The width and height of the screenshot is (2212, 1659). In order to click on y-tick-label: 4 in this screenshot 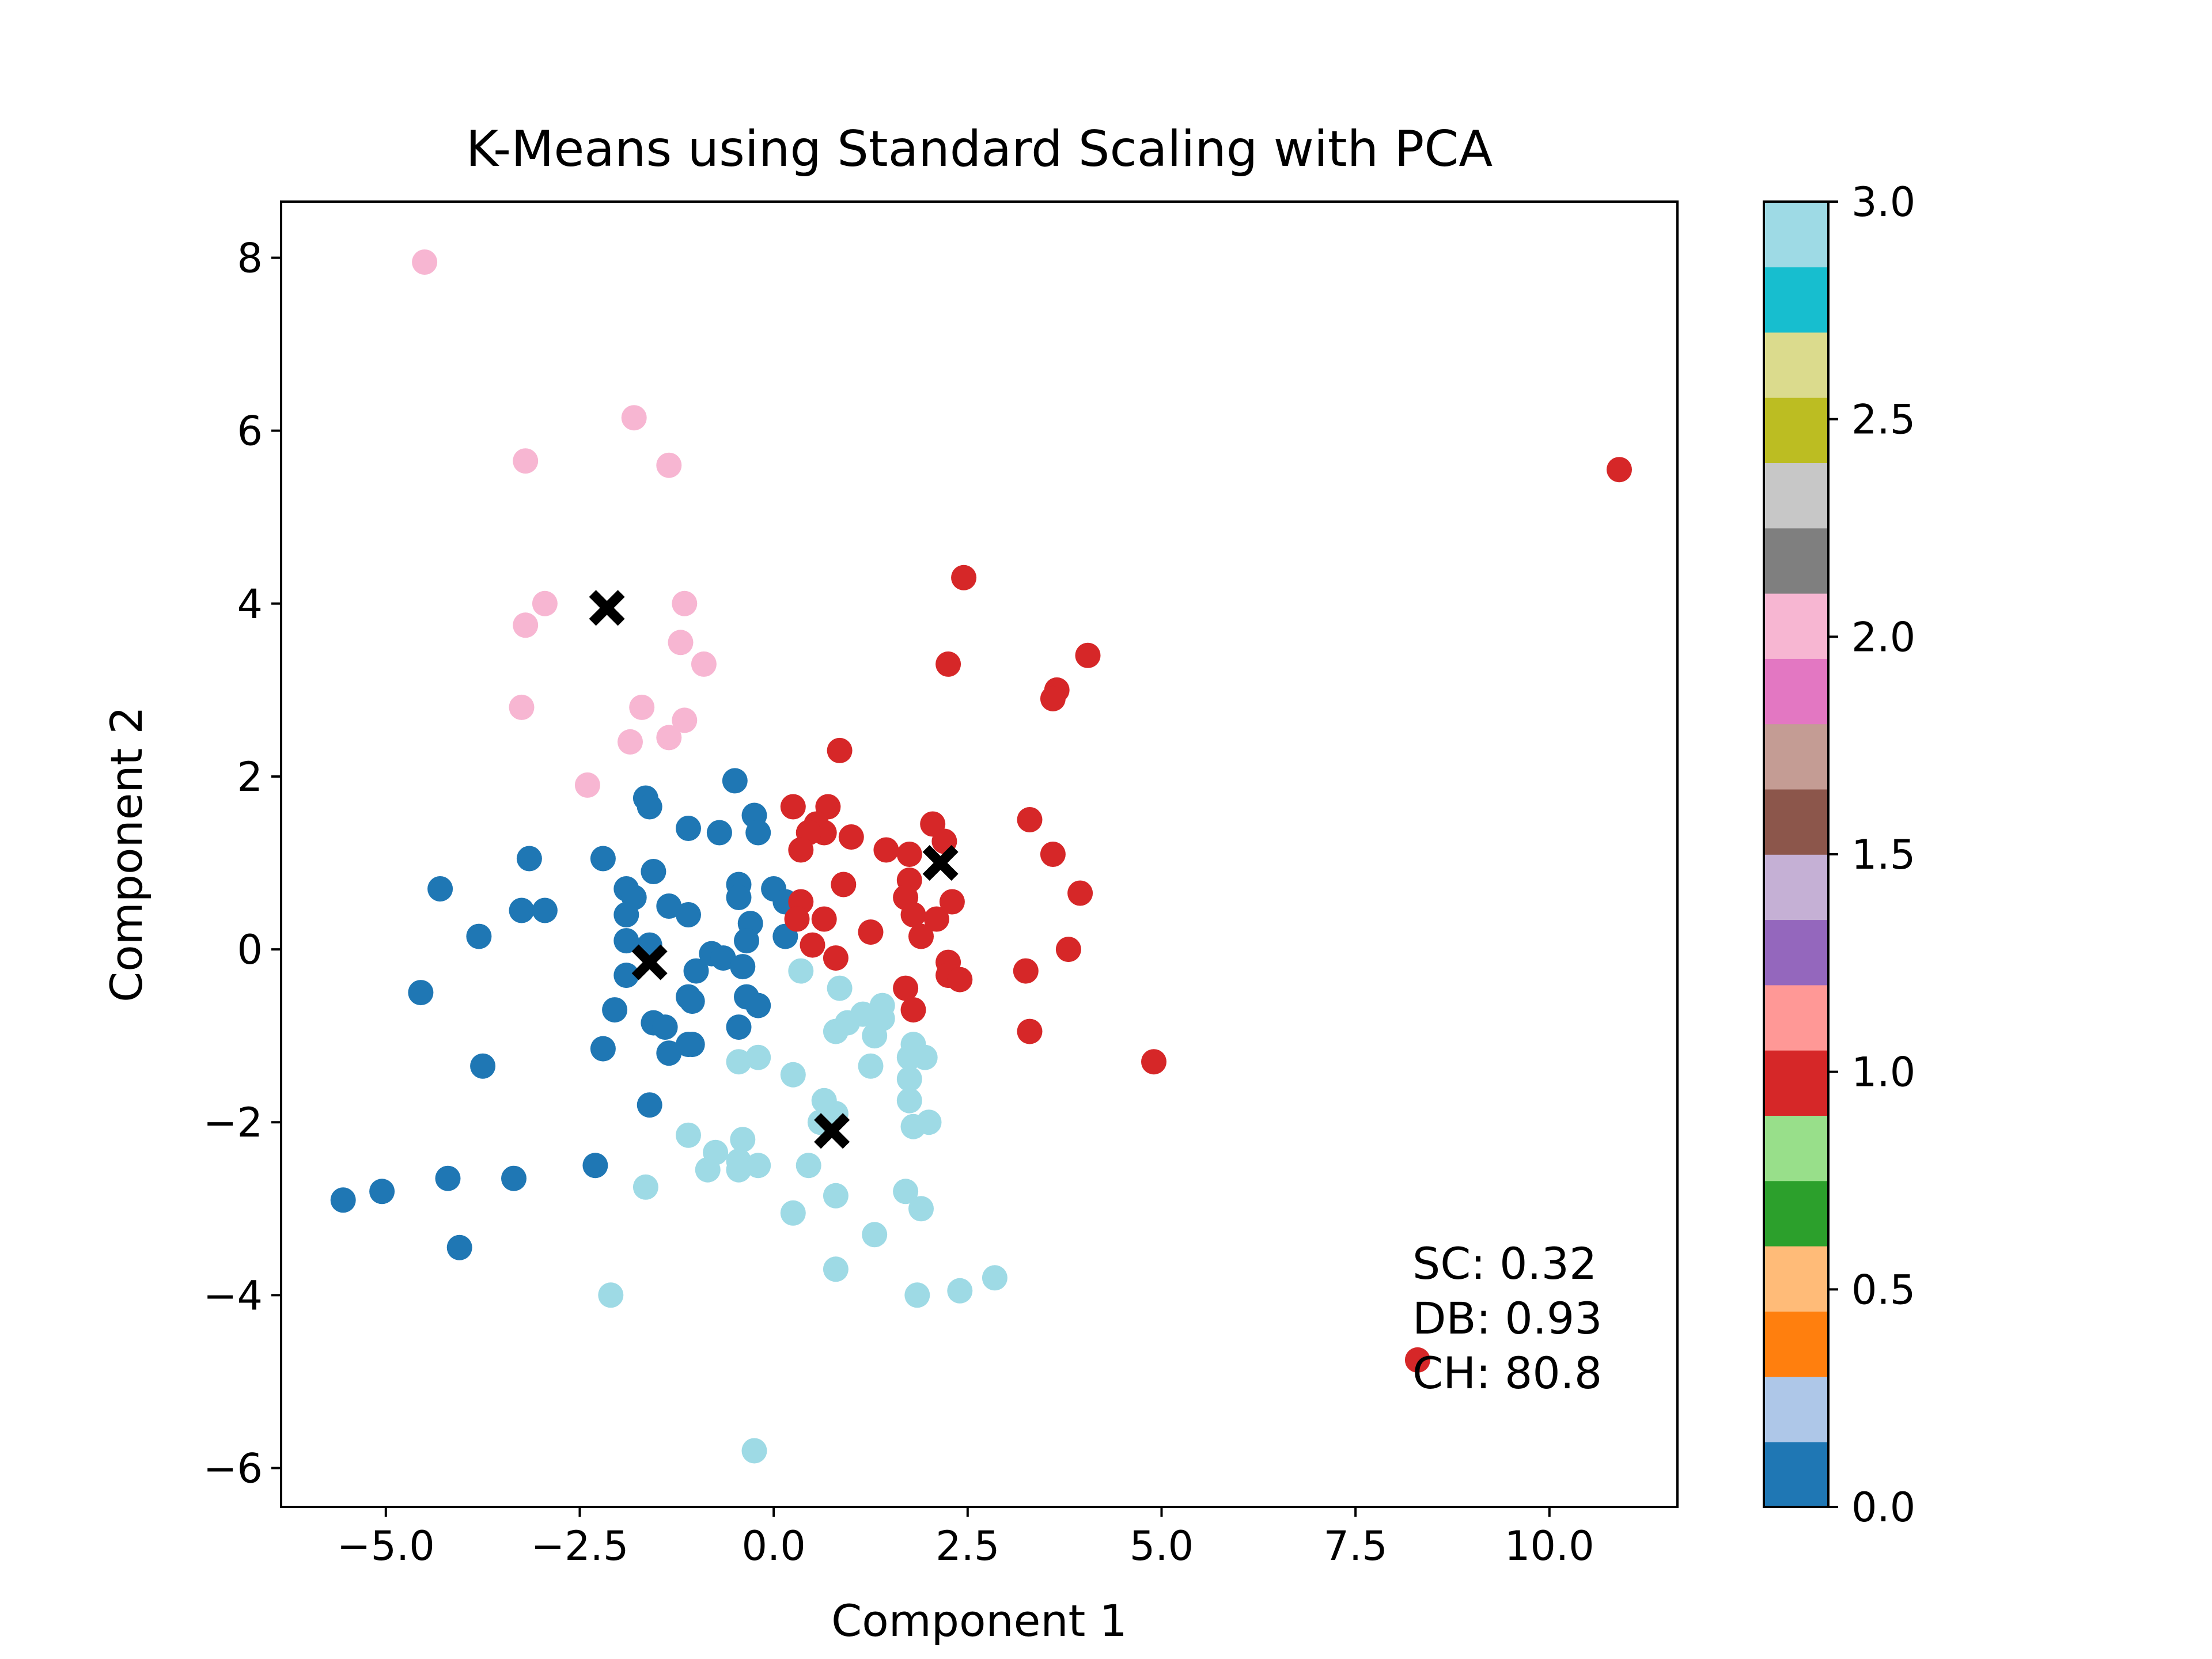, I will do `click(250, 604)`.